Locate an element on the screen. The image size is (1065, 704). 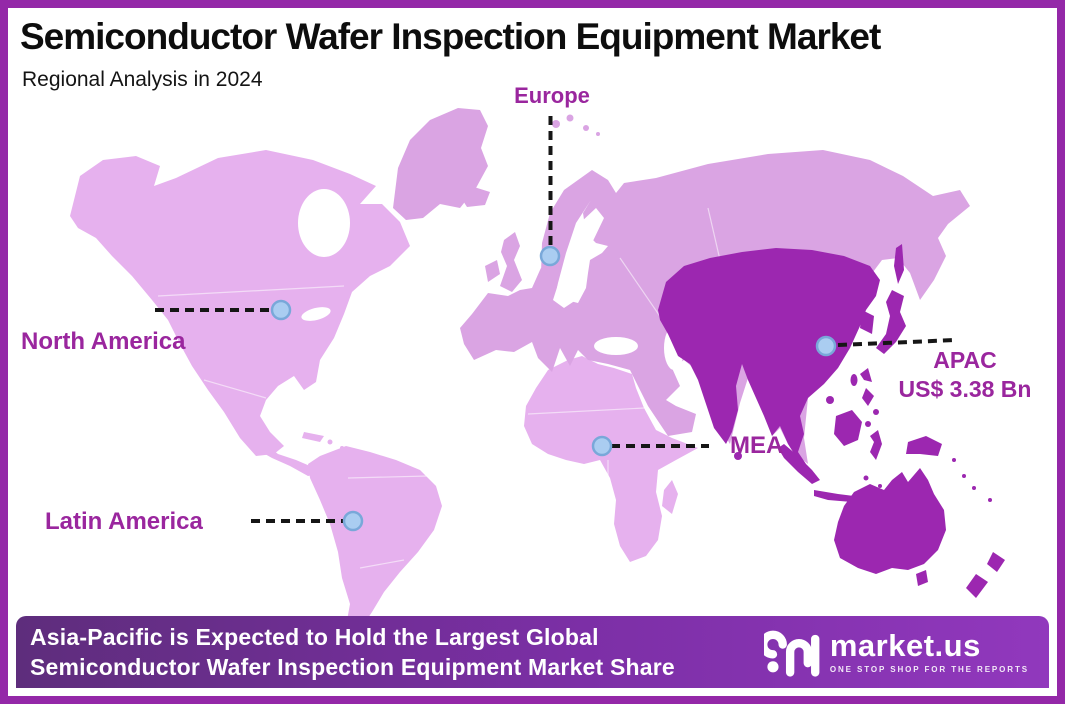
island-java is located at coordinates (834, 496).